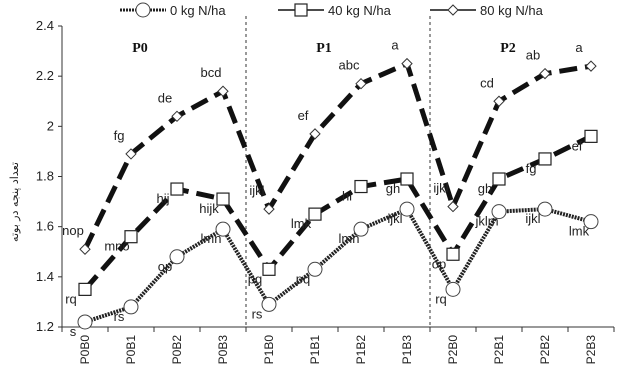 This screenshot has height=383, width=621. I want to click on group-label-p2: P2, so click(508, 48).